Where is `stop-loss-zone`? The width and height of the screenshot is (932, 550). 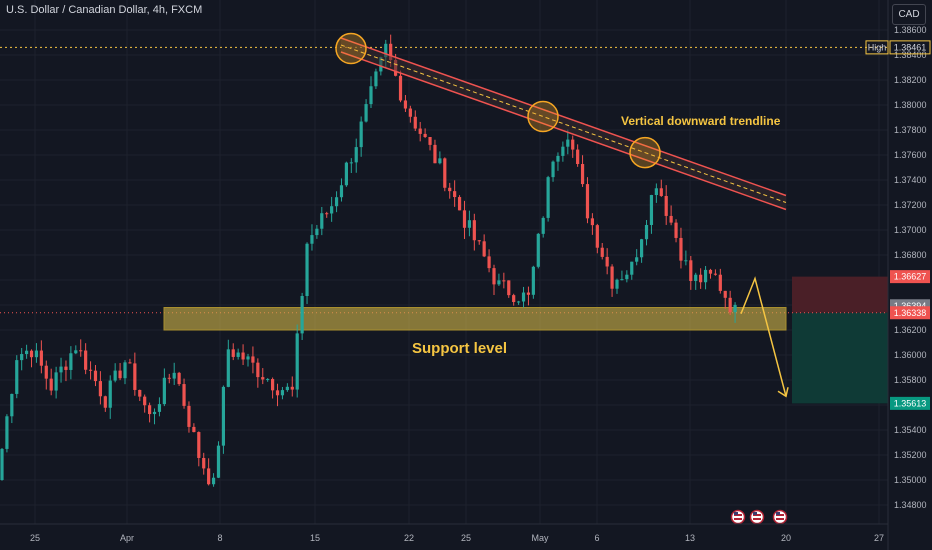 stop-loss-zone is located at coordinates (840, 294).